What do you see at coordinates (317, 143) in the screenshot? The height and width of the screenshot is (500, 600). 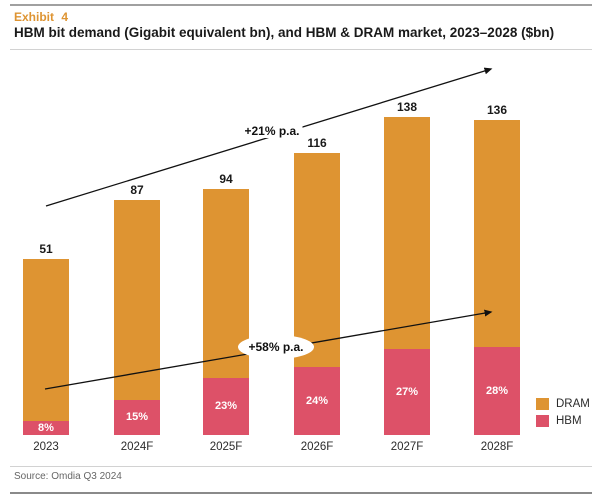 I see `bar-total-label: 116` at bounding box center [317, 143].